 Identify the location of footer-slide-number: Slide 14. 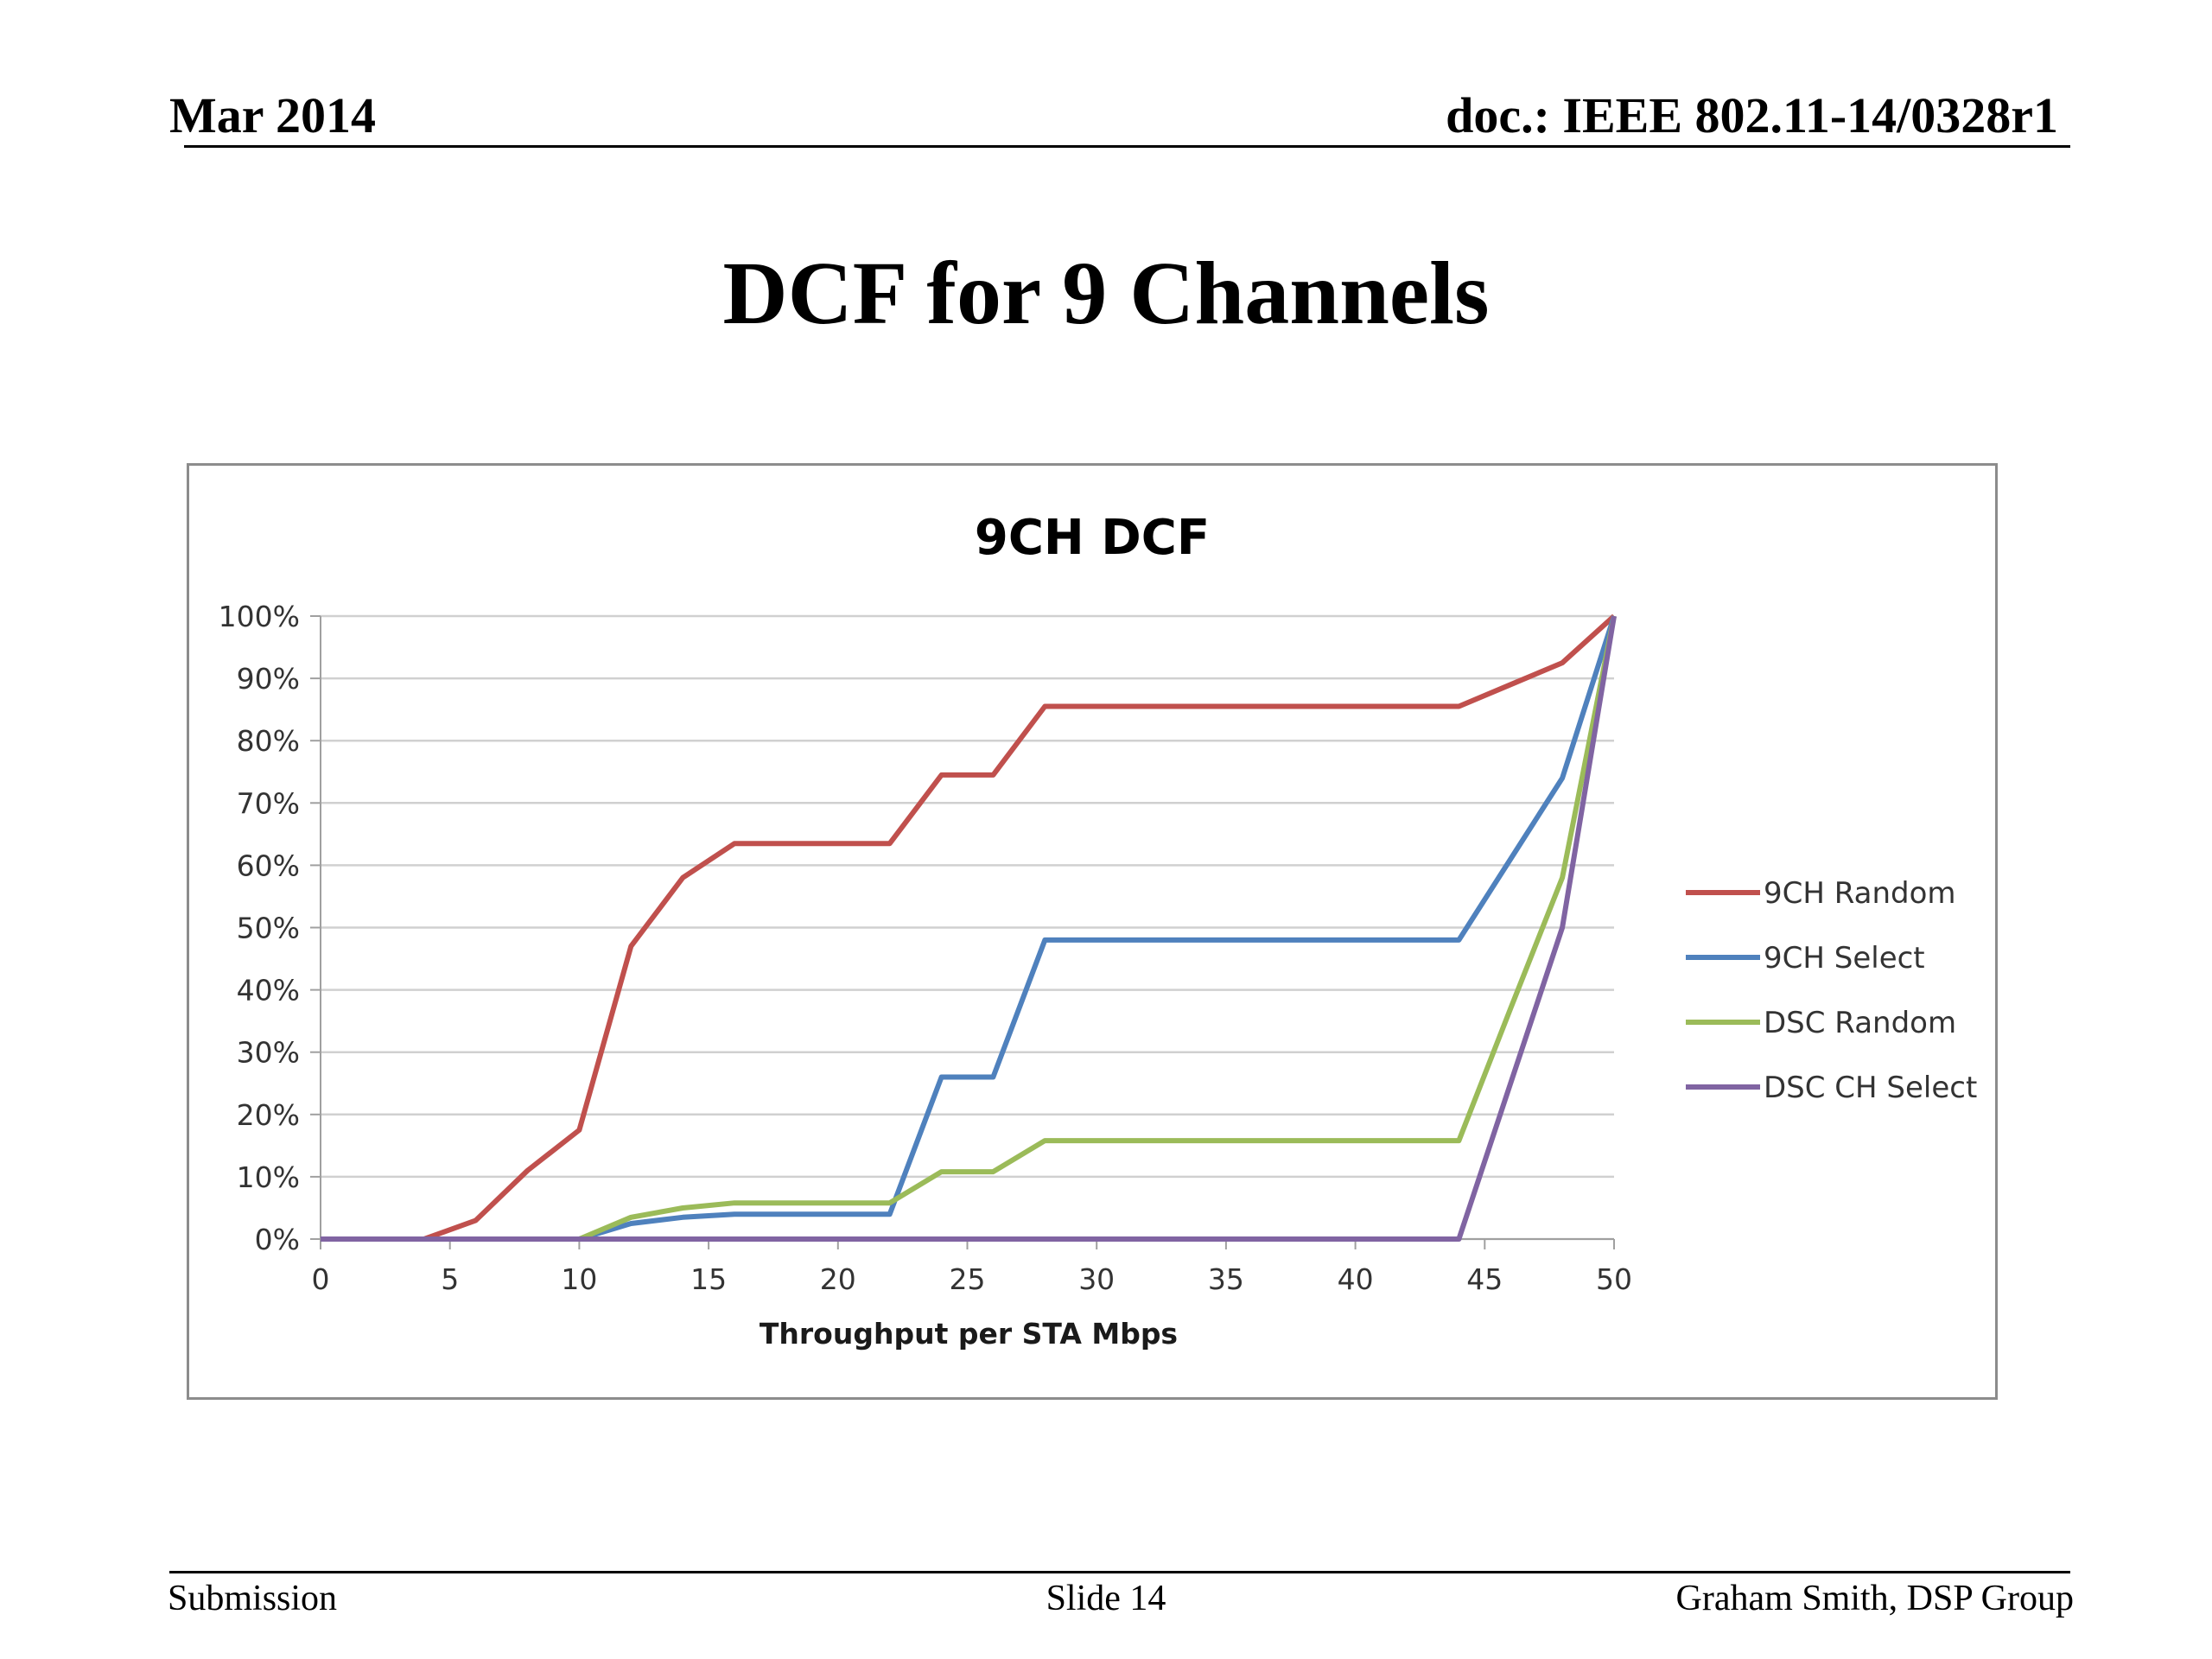
(1106, 1598).